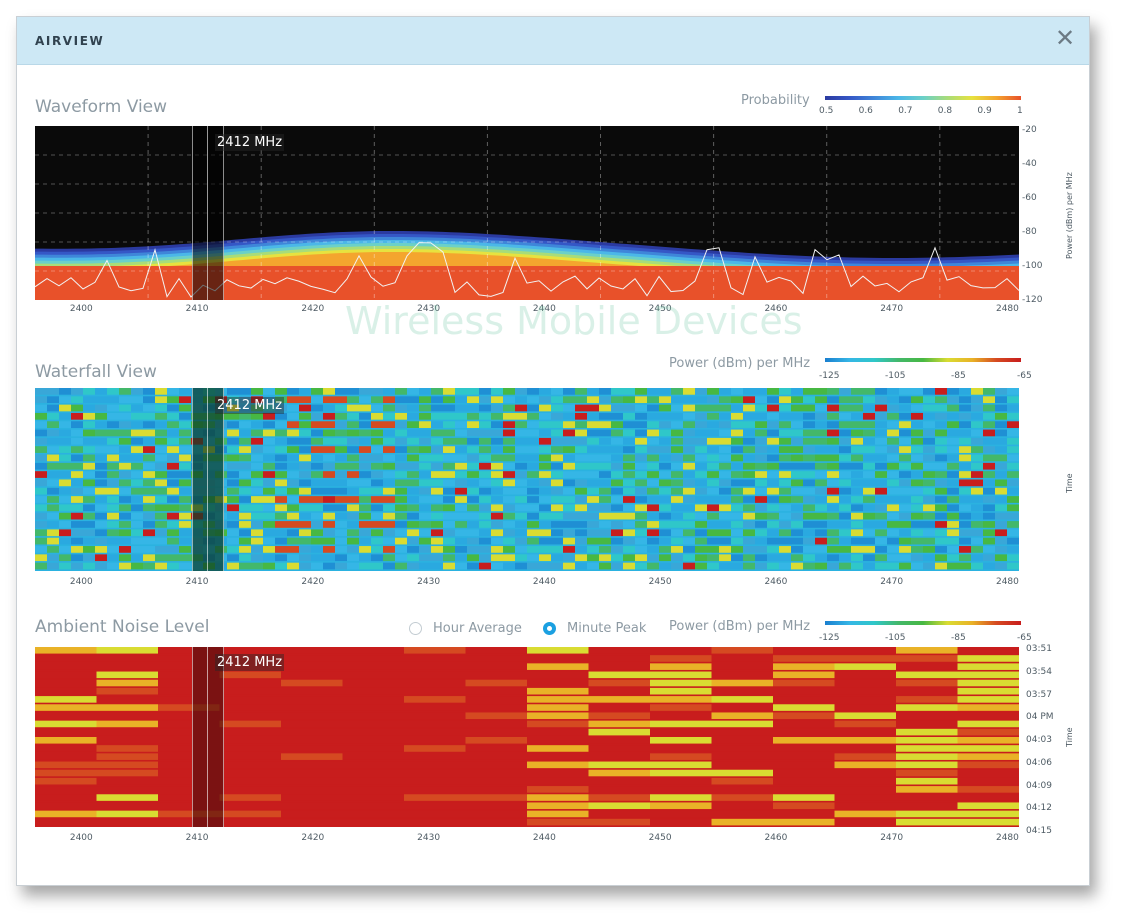  I want to click on ambient-frequency-marker, so click(208, 737).